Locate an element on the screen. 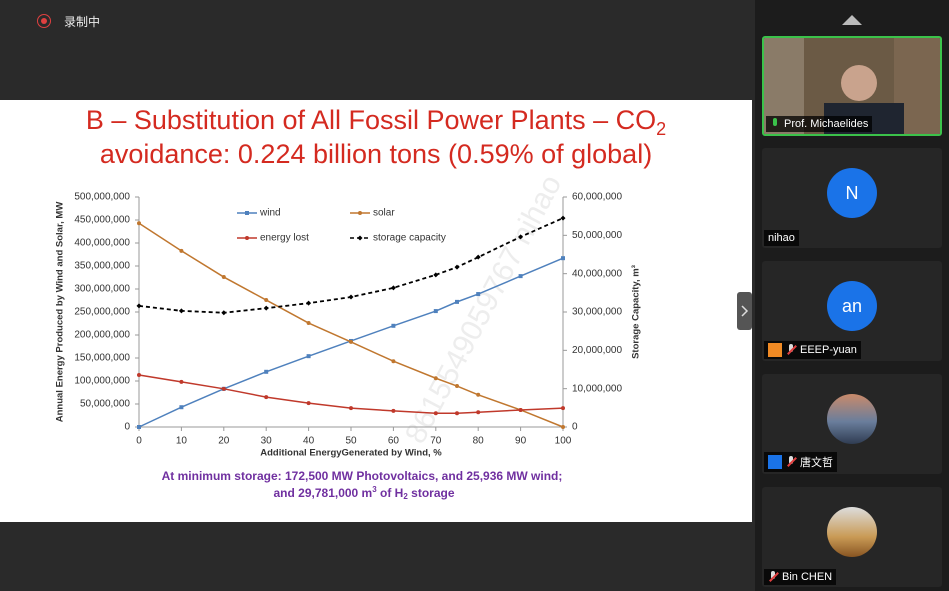 This screenshot has width=949, height=591. slide-caption-line2: and 29,781,000 m3 of H2 storage is located at coordinates (364, 493).